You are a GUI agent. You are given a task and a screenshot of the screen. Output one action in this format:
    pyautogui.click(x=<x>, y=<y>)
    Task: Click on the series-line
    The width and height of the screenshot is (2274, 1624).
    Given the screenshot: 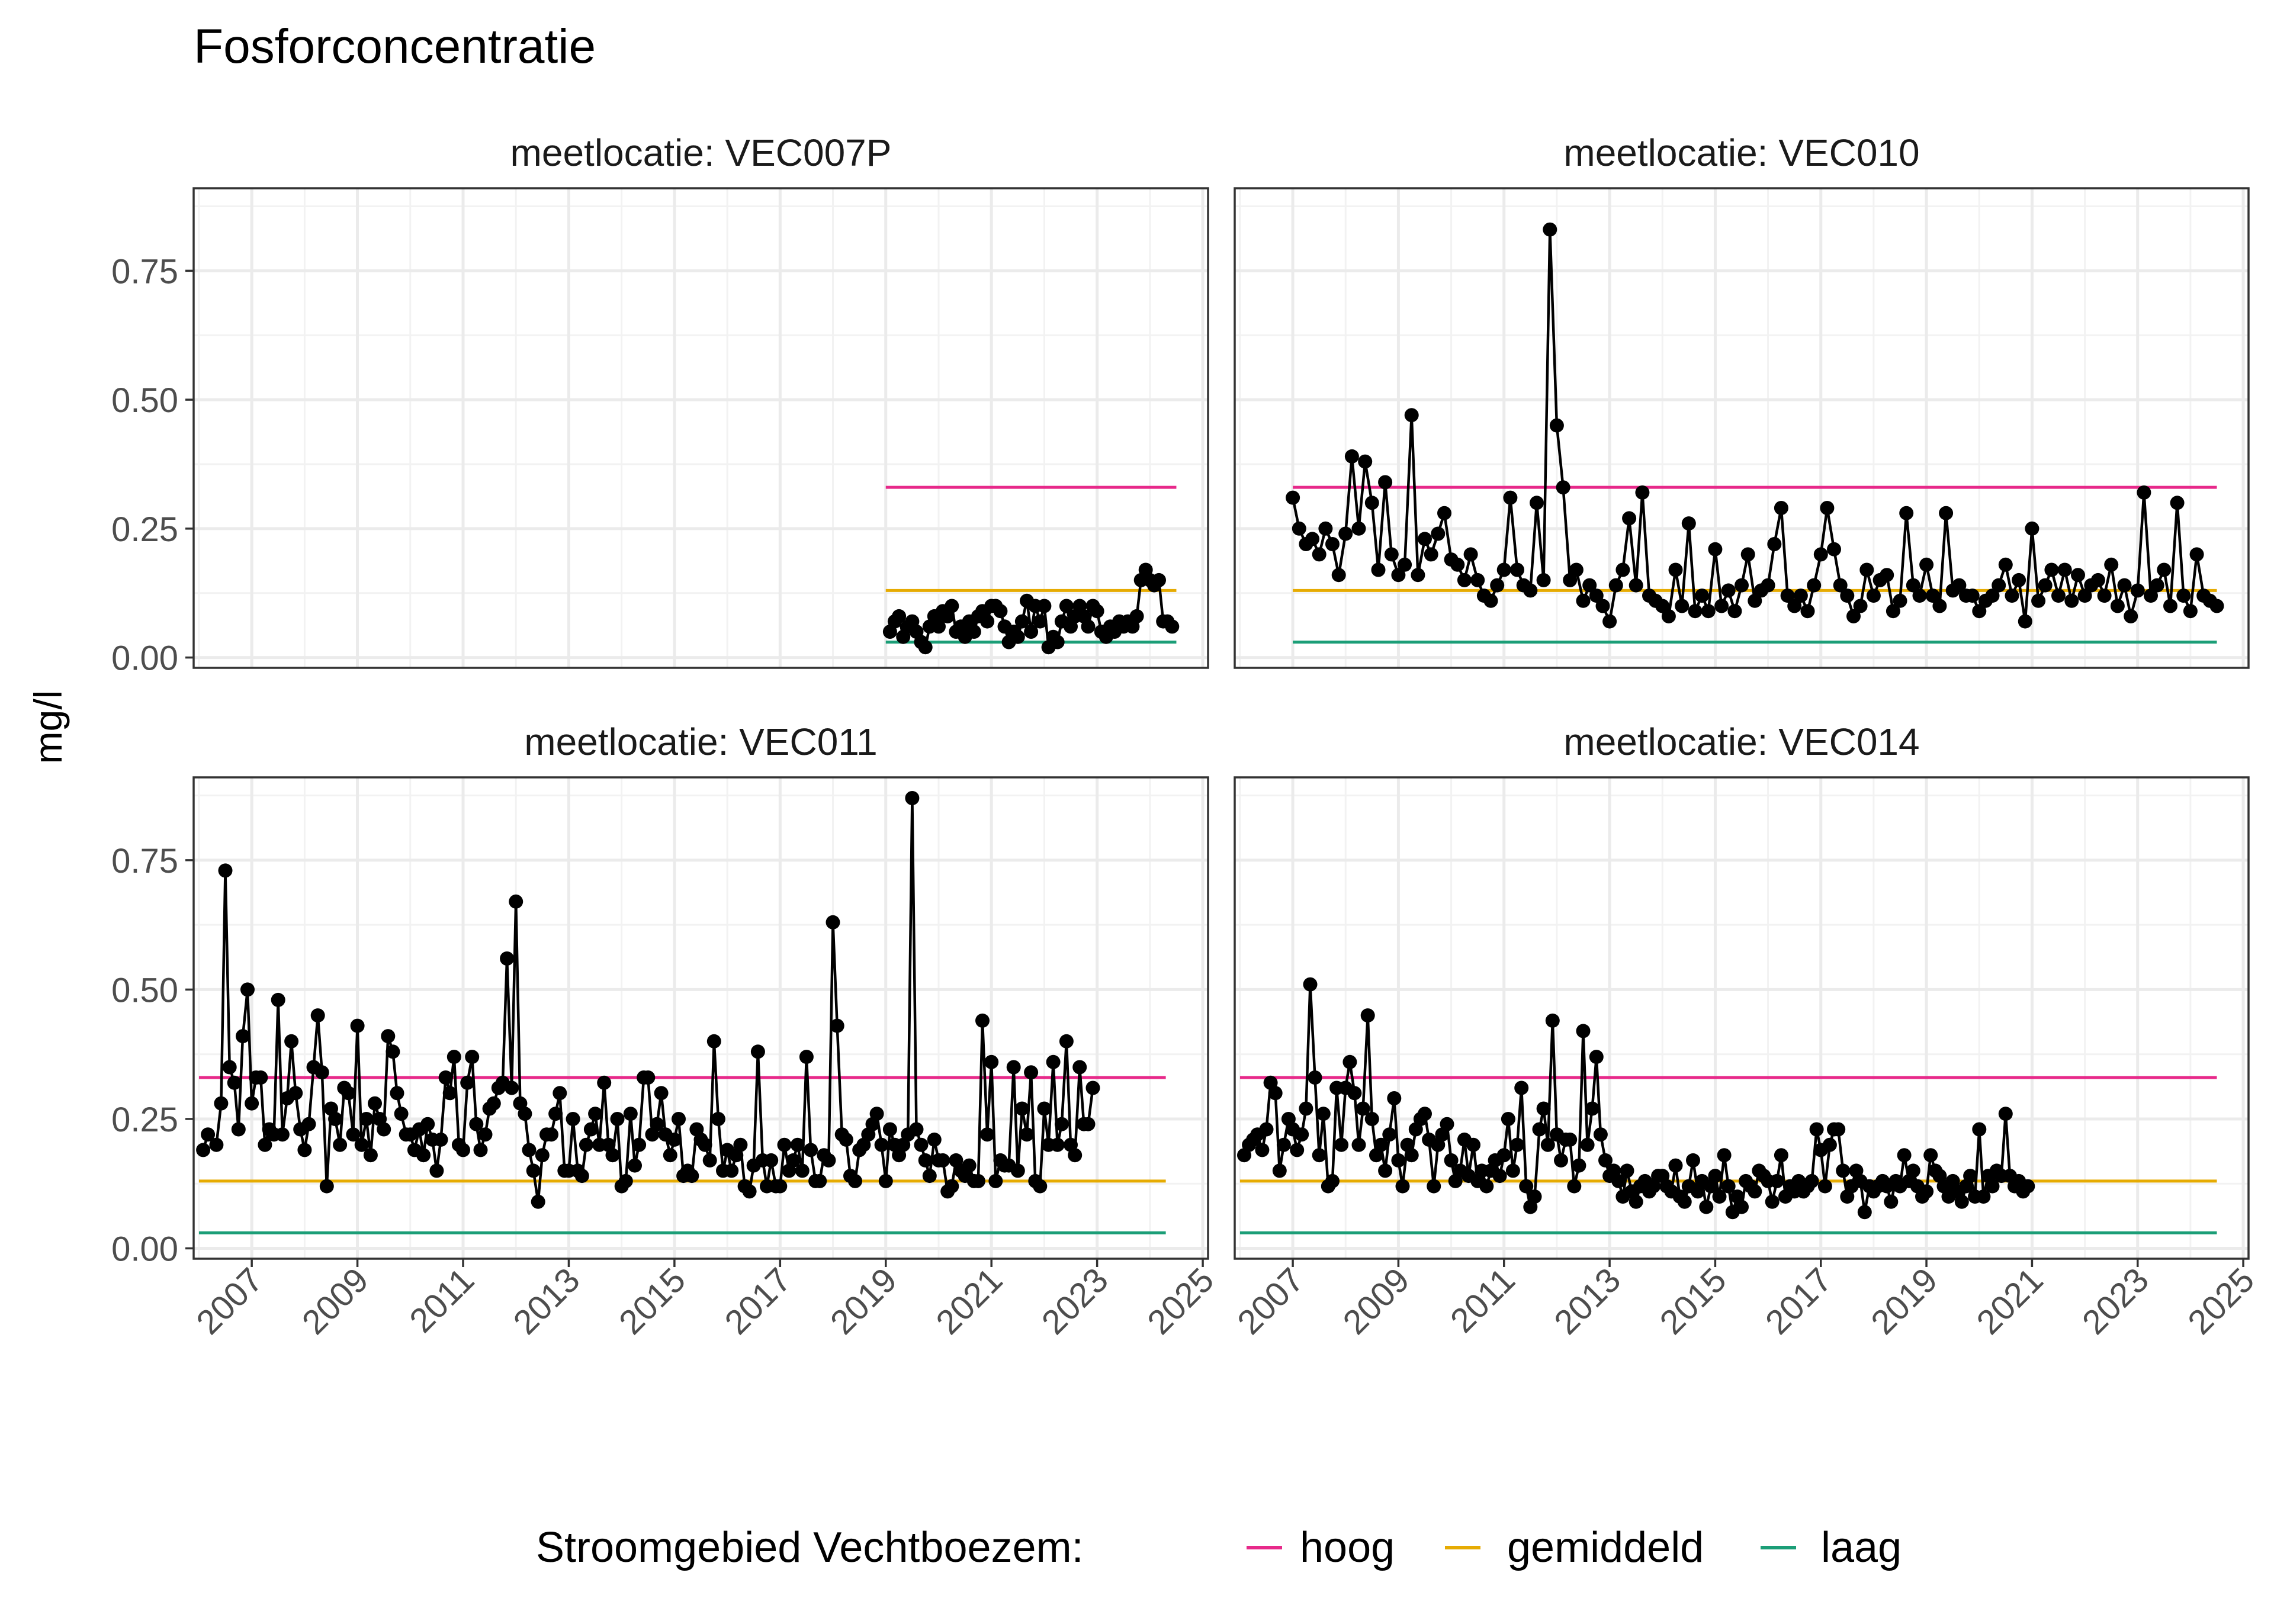 What is the action you would take?
    pyautogui.click(x=647, y=1000)
    